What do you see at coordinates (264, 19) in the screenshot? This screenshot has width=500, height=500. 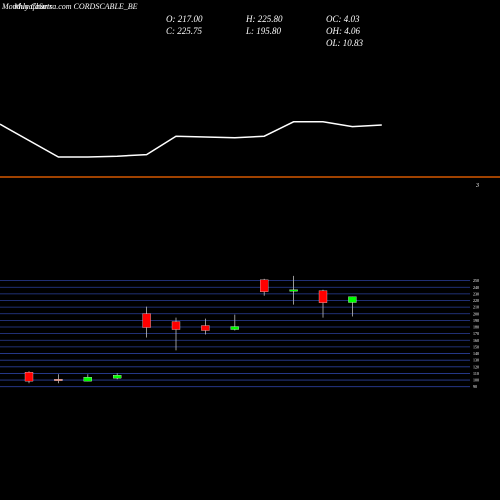 I see `high-label: H: 225.80` at bounding box center [264, 19].